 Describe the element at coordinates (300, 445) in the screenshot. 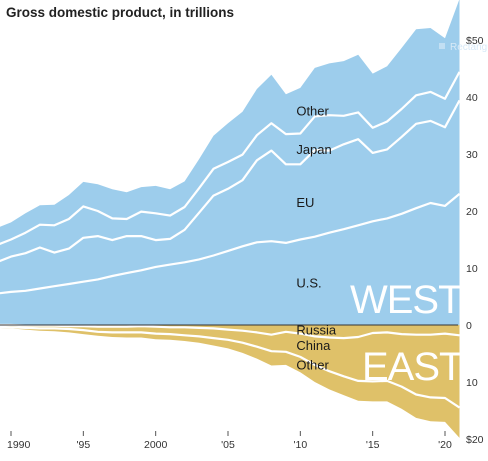

I see `x-tick-label: '10` at that location.